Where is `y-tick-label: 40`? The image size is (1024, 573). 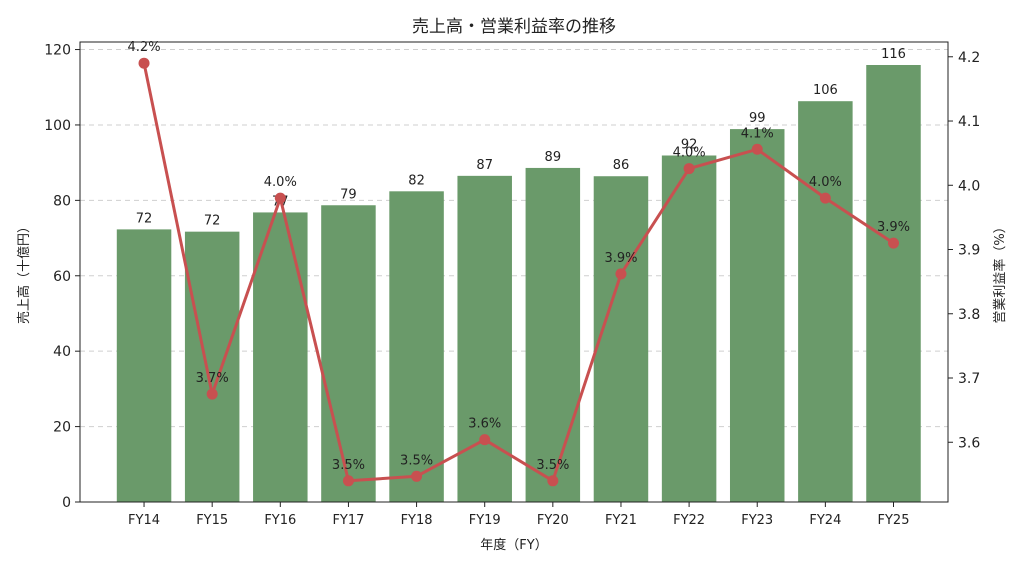 y-tick-label: 40 is located at coordinates (62, 352).